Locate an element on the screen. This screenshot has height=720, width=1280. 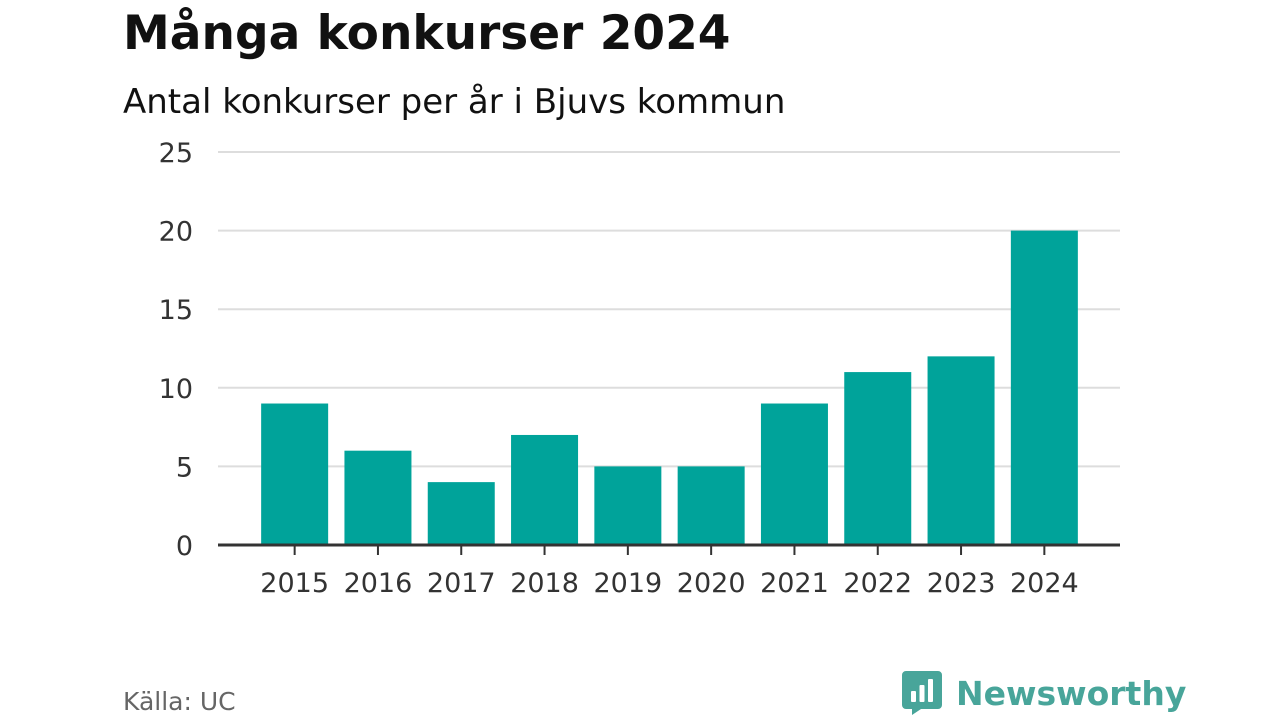
x-tick-label: 2017 is located at coordinates (461, 583).